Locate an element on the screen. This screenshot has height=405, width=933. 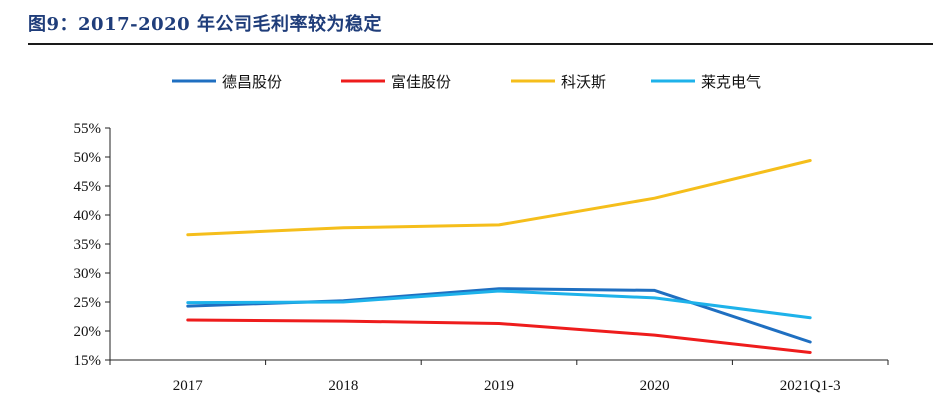
y-tick-label: 35% is located at coordinates (88, 245).